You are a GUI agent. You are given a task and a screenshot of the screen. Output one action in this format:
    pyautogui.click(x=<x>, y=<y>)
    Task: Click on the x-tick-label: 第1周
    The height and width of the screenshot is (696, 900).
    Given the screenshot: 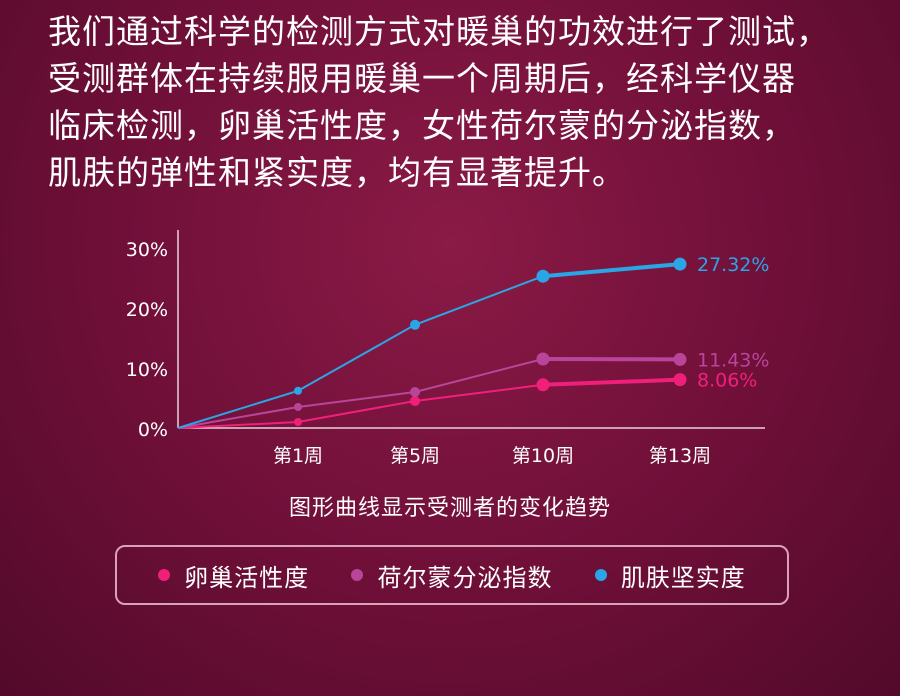 What is the action you would take?
    pyautogui.click(x=298, y=456)
    